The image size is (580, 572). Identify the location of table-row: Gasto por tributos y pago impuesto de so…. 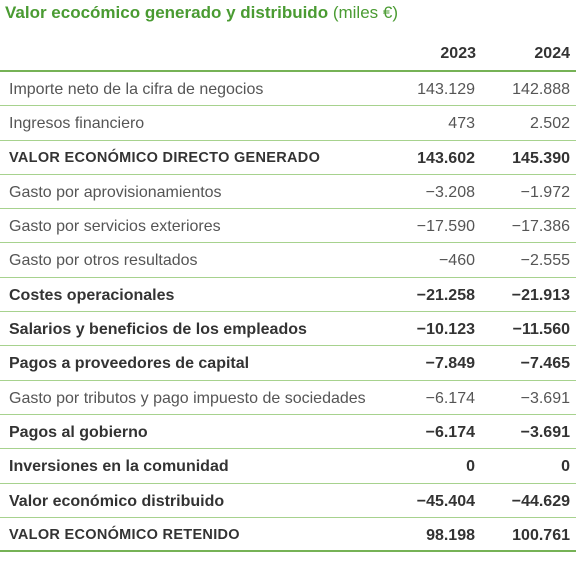
(288, 398).